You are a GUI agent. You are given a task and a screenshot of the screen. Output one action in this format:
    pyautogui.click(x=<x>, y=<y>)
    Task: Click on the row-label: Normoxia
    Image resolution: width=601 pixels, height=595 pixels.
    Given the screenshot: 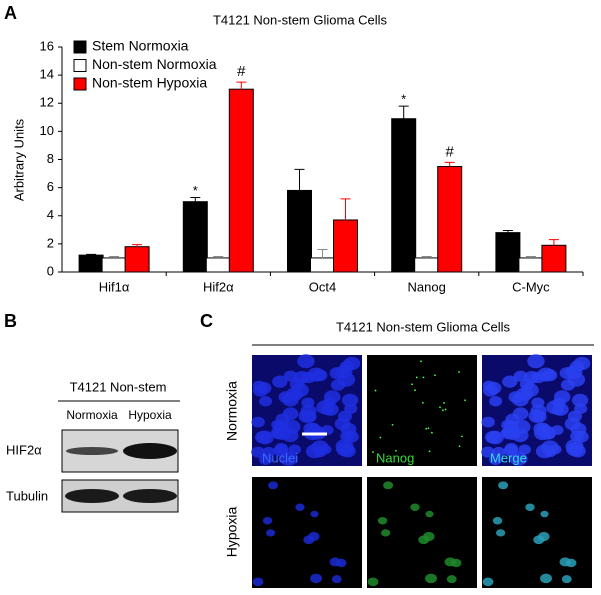 What is the action you would take?
    pyautogui.click(x=232, y=411)
    